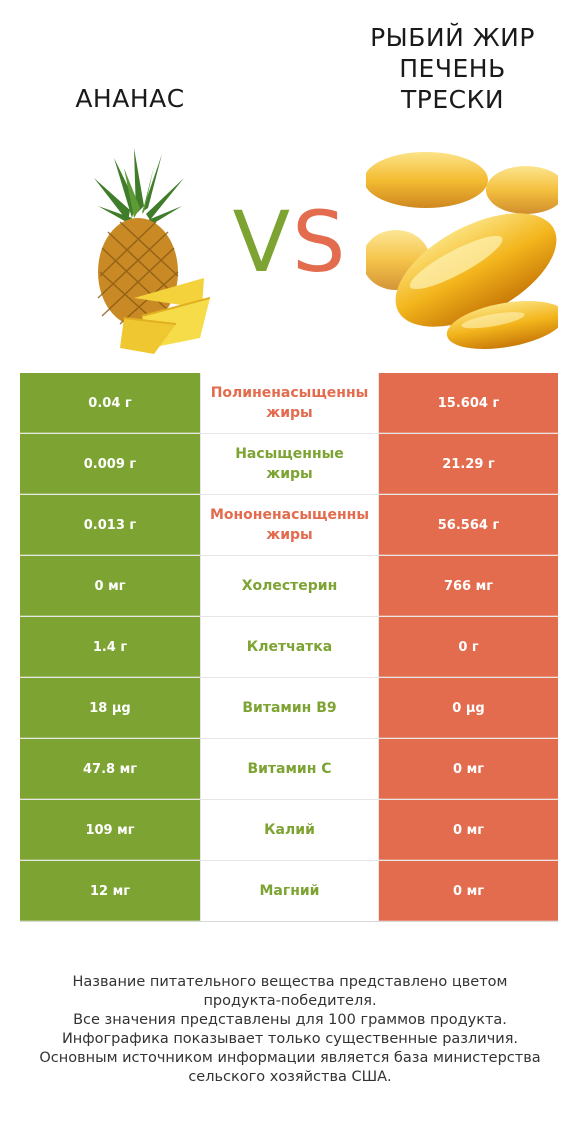 This screenshot has width=580, height=1144. I want to click on nutrient-line: Холестерин, so click(289, 586).